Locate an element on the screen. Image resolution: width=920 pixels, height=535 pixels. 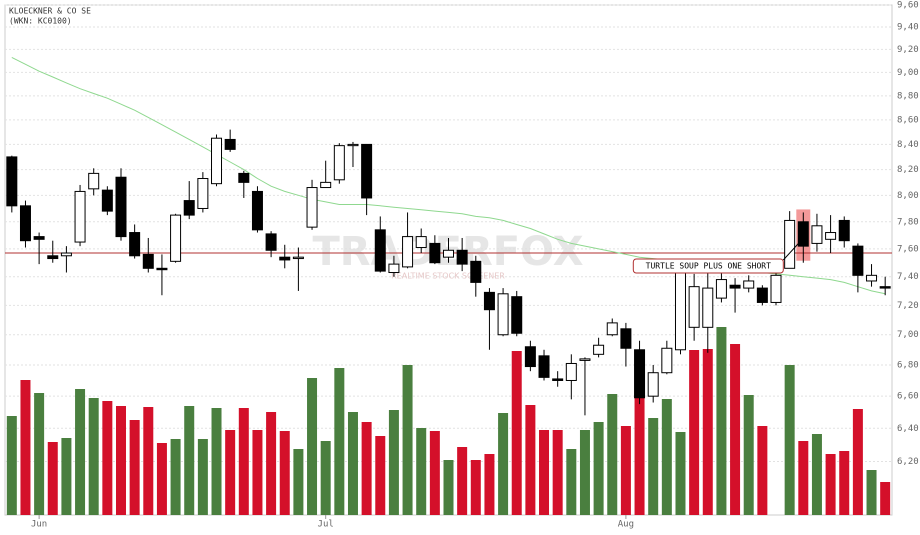
annotation-box is located at coordinates (708, 266).